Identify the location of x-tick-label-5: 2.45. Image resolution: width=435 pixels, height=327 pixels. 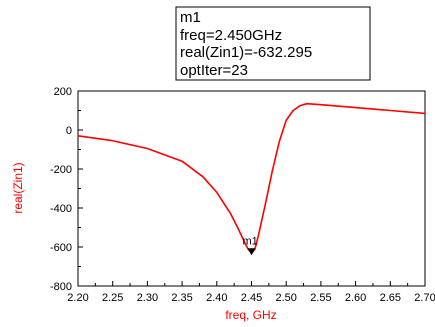
(251, 298).